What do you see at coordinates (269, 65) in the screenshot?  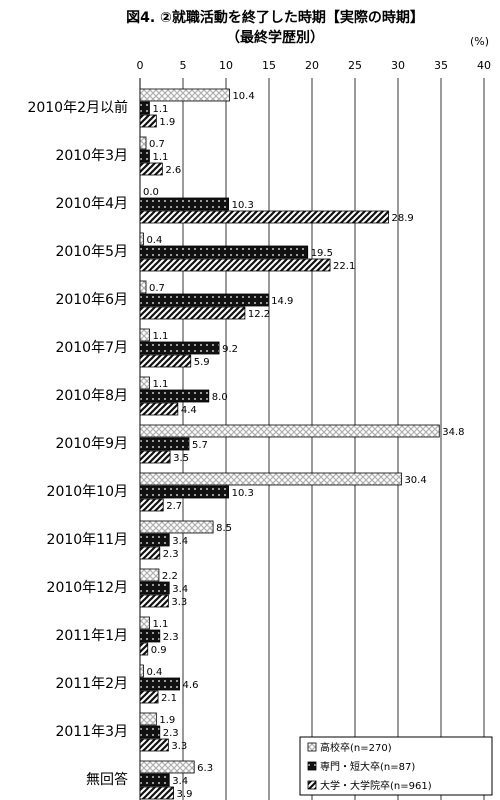 I see `x-tick-label: 15` at bounding box center [269, 65].